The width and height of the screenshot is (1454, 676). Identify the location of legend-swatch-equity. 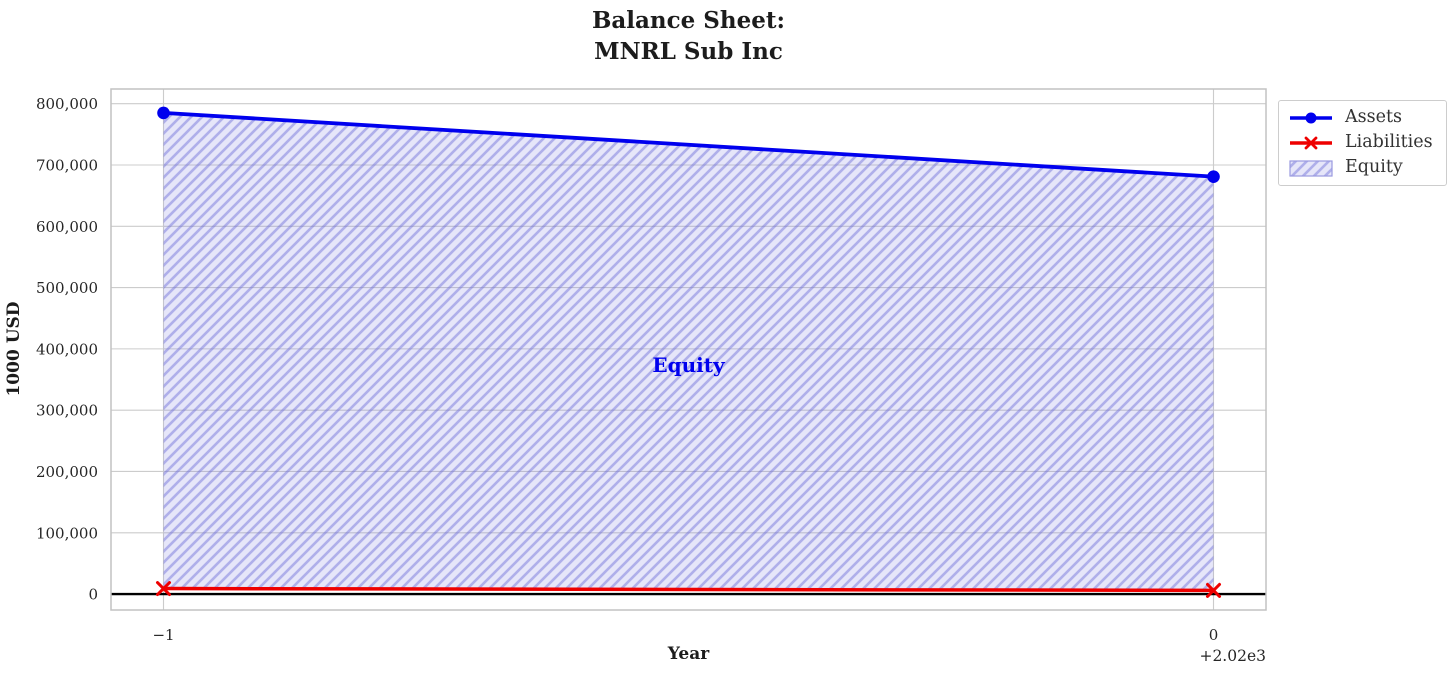
(1311, 168).